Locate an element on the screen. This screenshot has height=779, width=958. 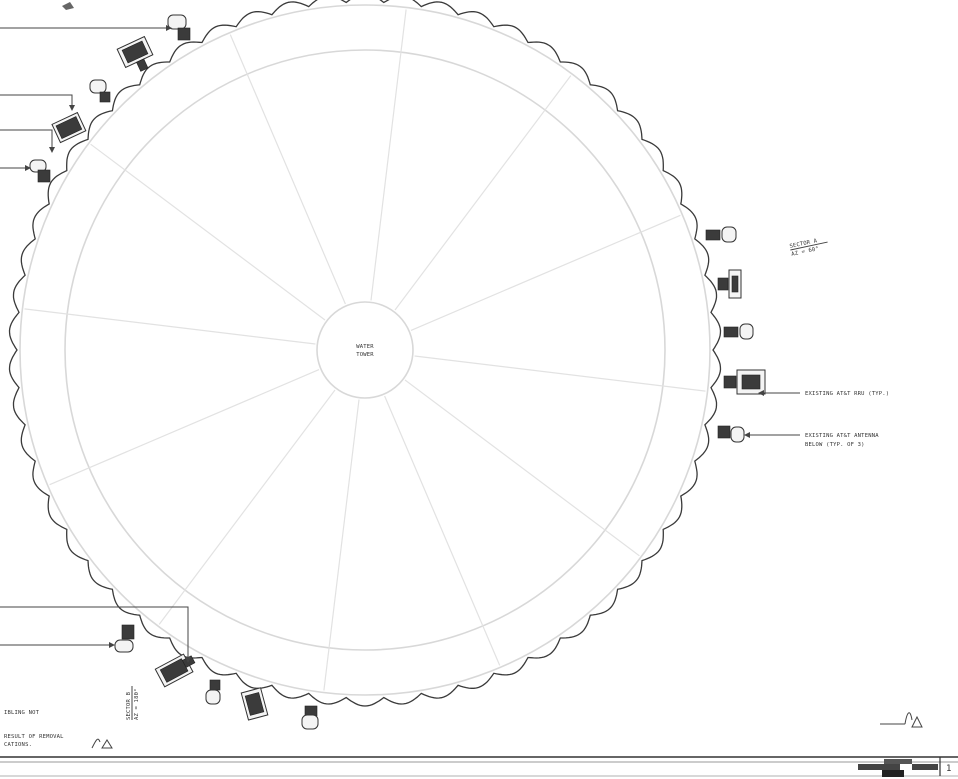
tower-label-line2: TOWER is located at coordinates (365, 355).